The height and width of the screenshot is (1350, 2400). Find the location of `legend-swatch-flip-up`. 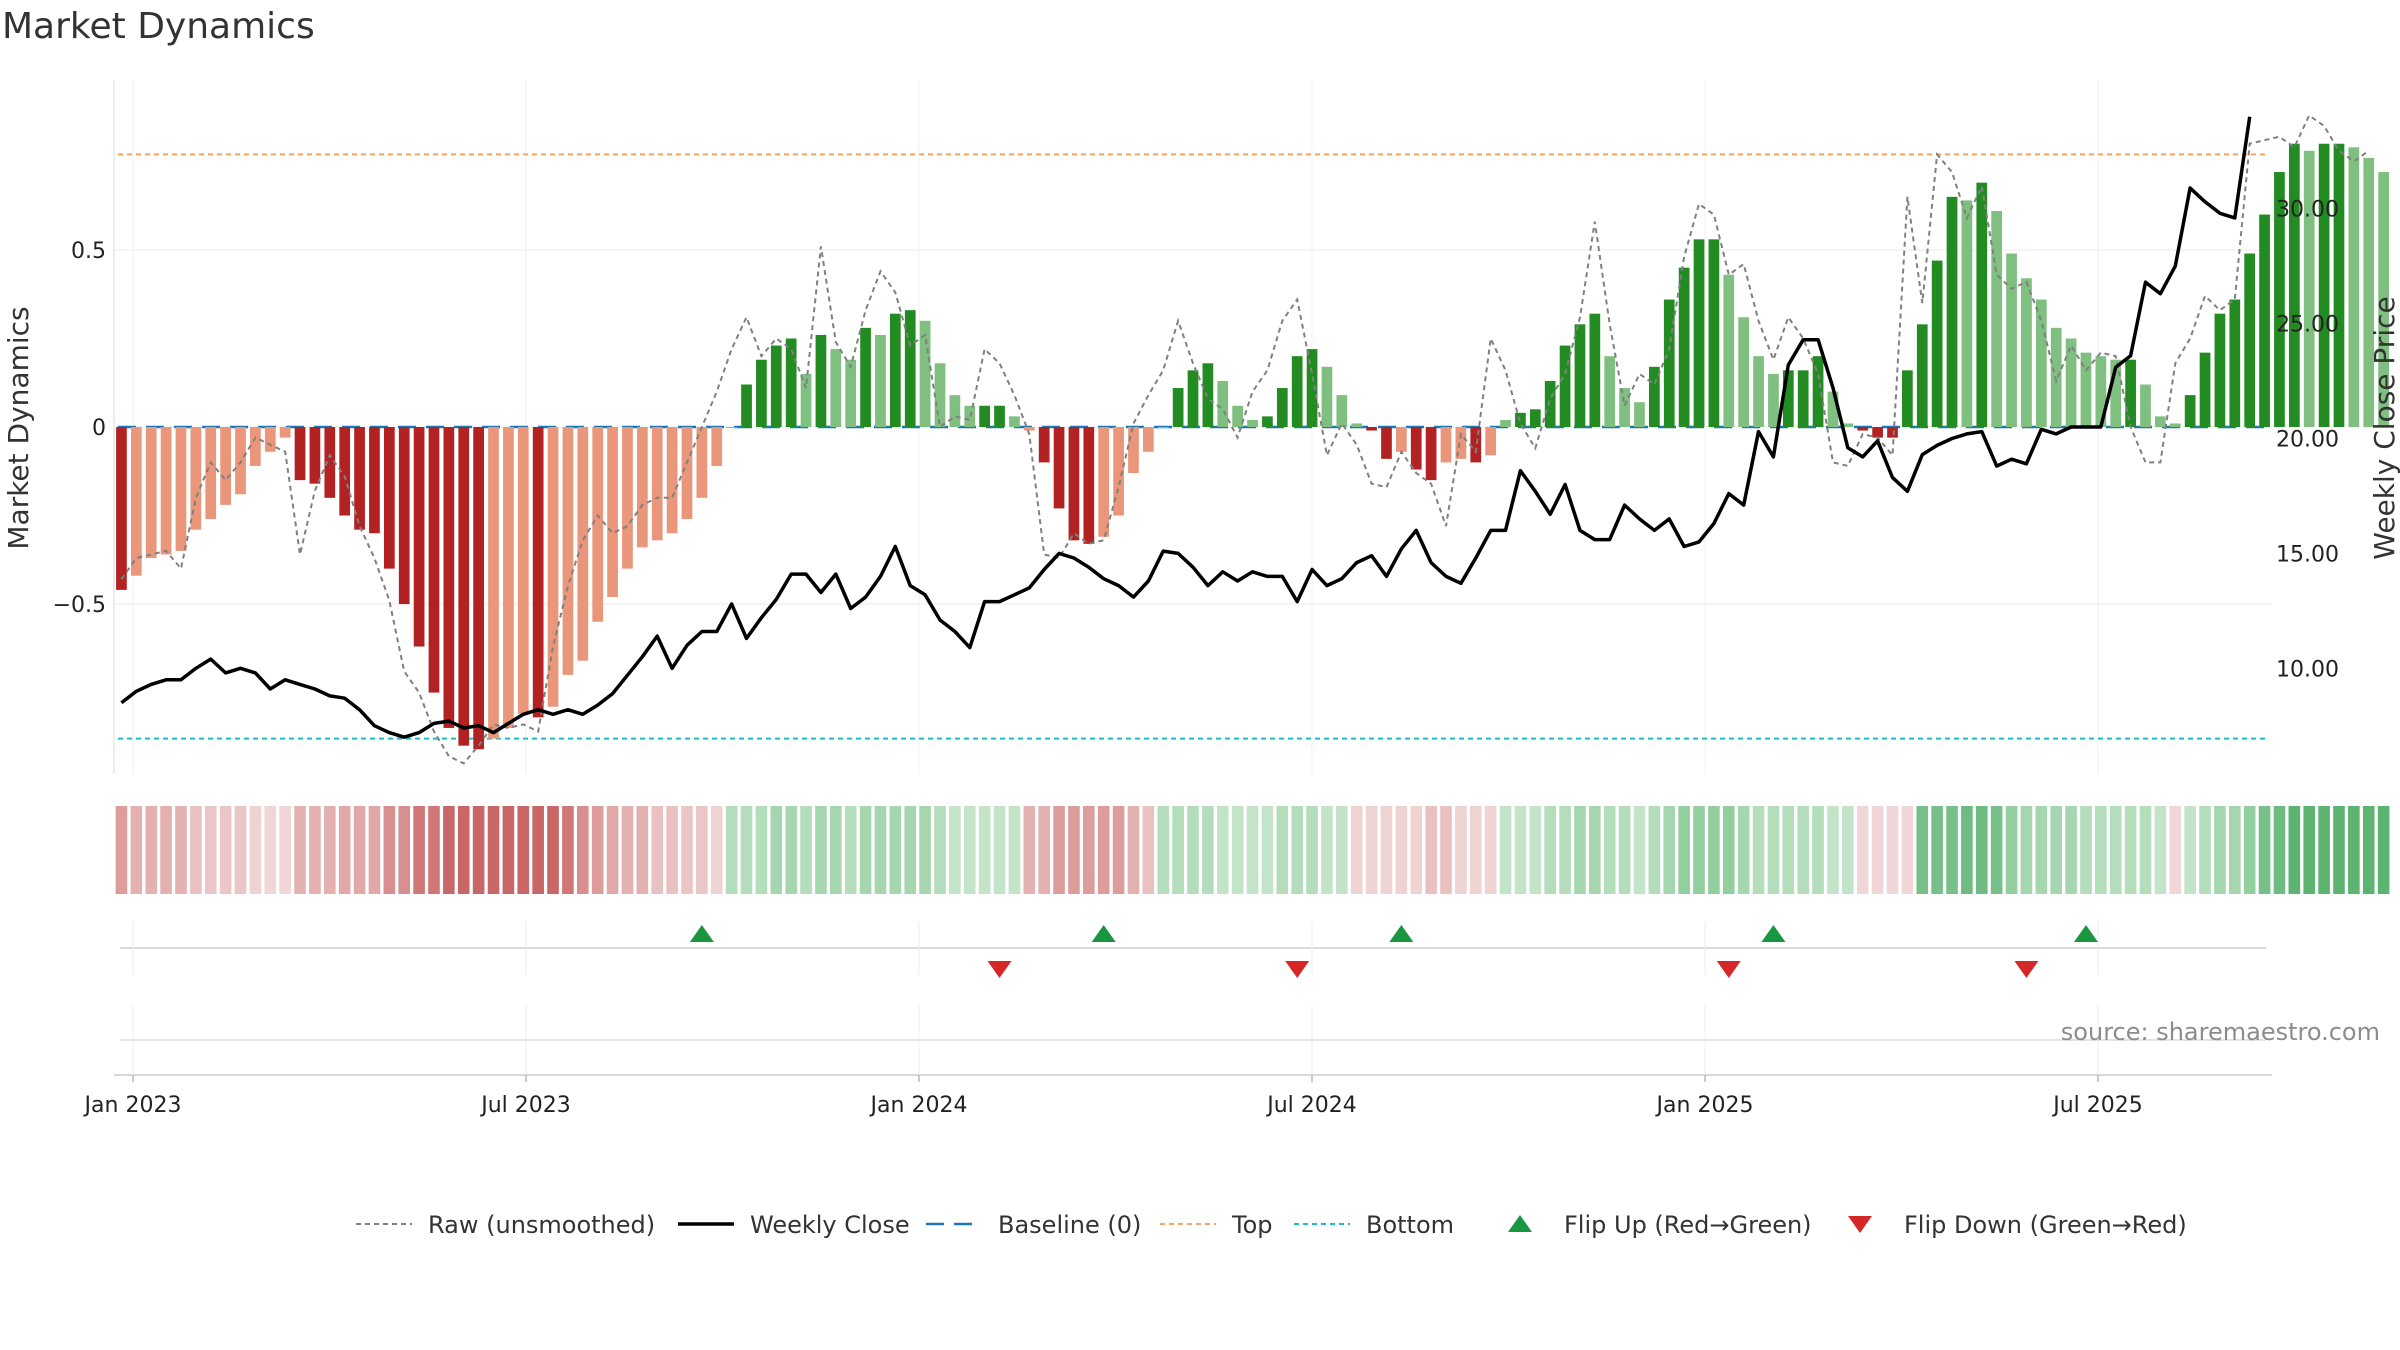

legend-swatch-flip-up is located at coordinates (1520, 1223).